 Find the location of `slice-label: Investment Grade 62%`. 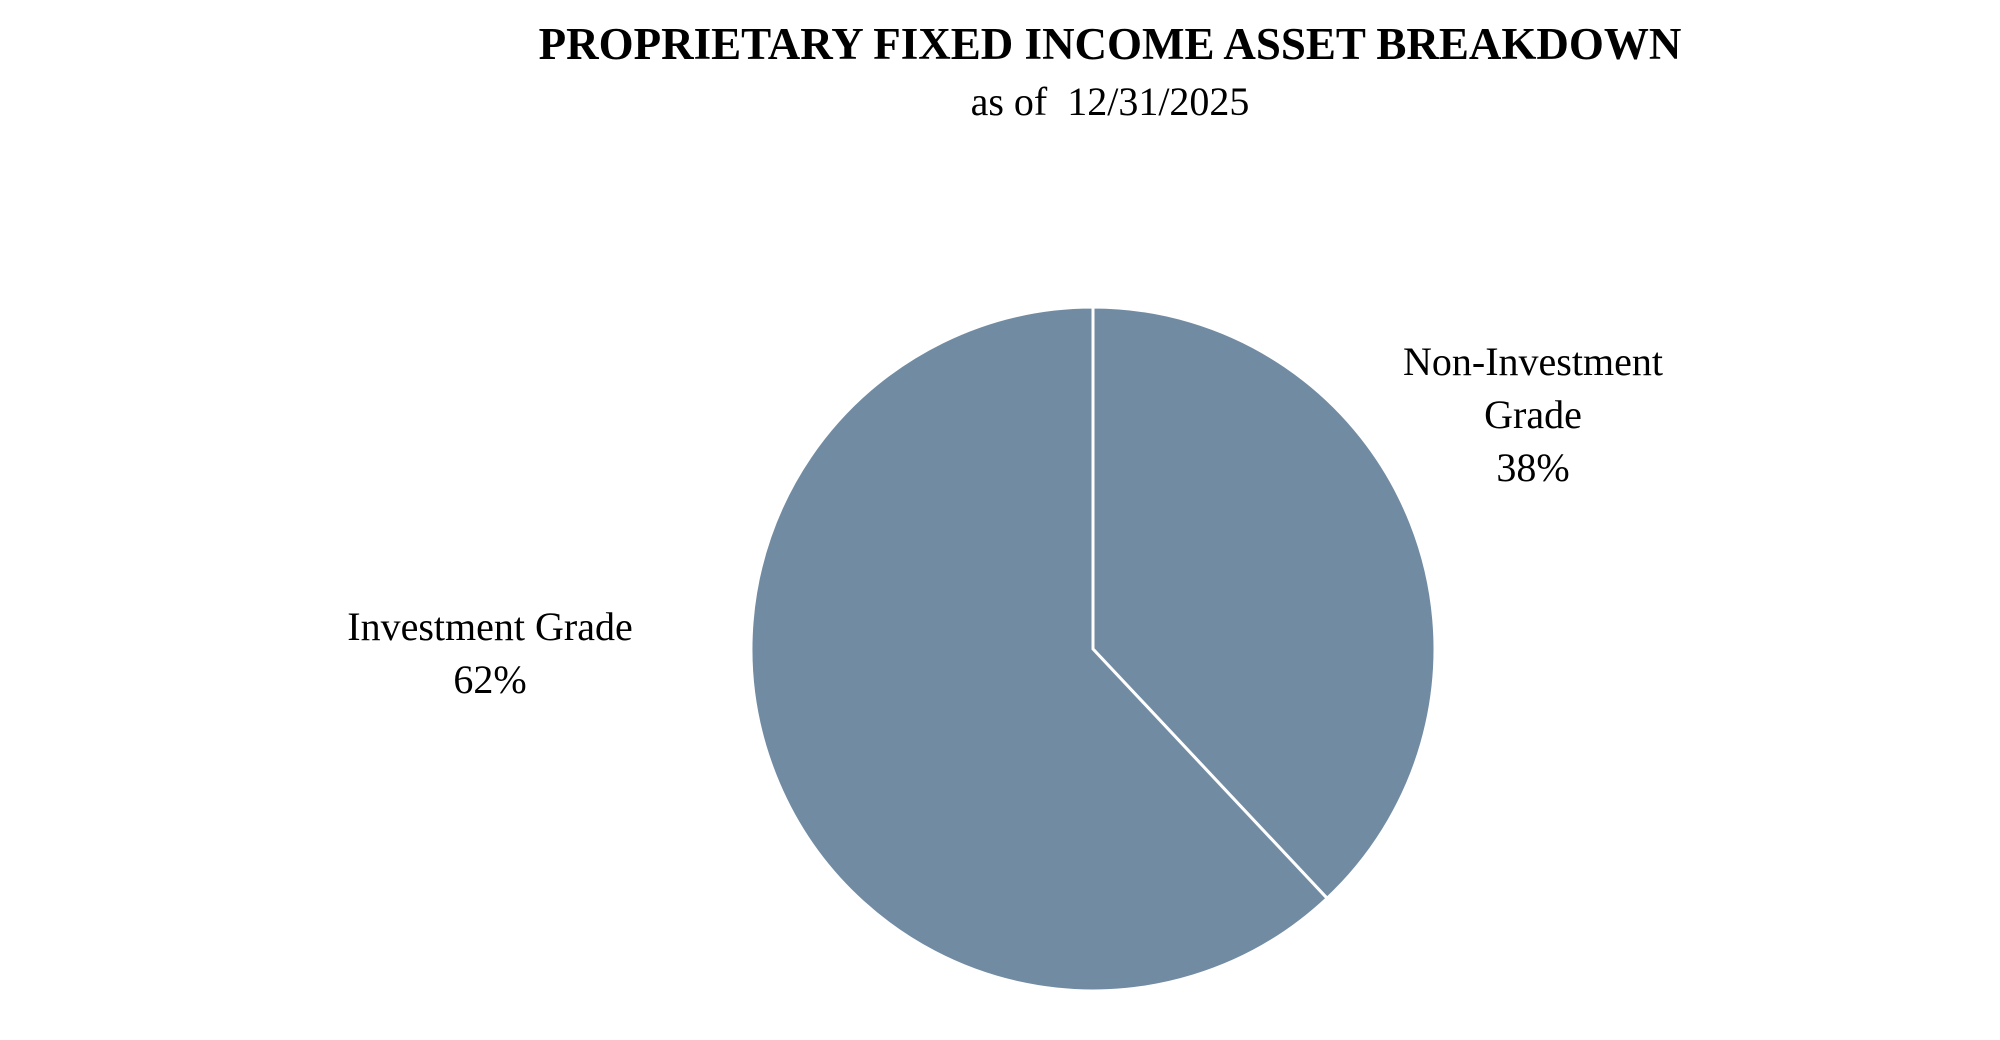

slice-label: Investment Grade 62% is located at coordinates (490, 653).